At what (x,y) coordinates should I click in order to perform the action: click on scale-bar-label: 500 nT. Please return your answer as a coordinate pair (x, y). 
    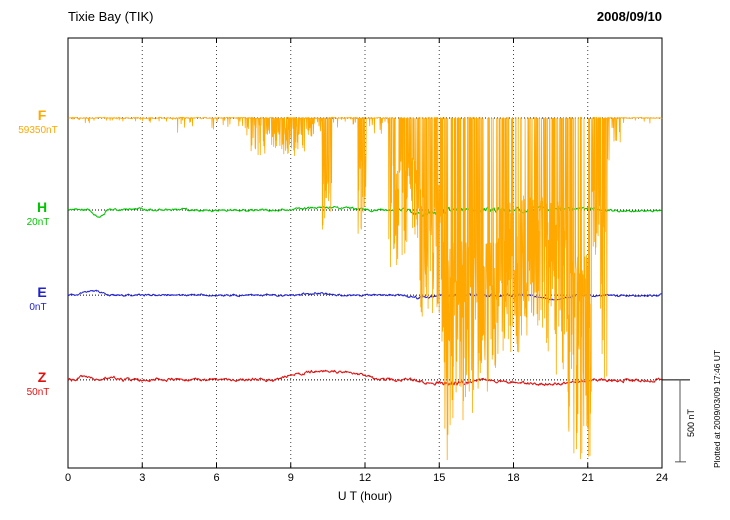
    Looking at the image, I should click on (691, 423).